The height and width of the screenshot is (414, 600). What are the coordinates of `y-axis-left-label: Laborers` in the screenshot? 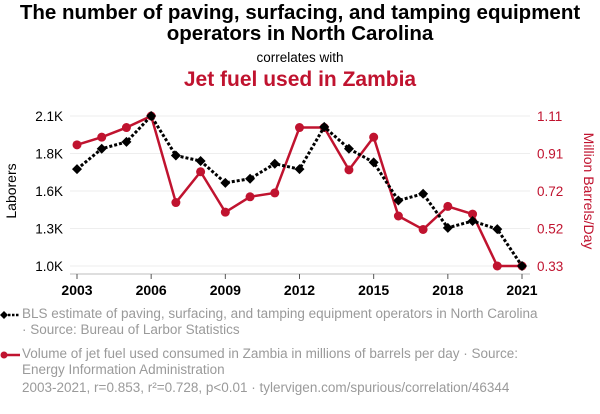 It's located at (11, 190).